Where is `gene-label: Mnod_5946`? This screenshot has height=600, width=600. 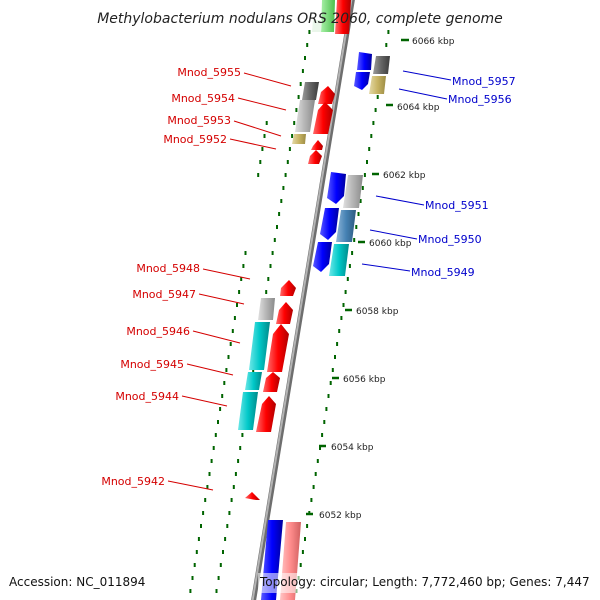 gene-label: Mnod_5946 is located at coordinates (158, 331).